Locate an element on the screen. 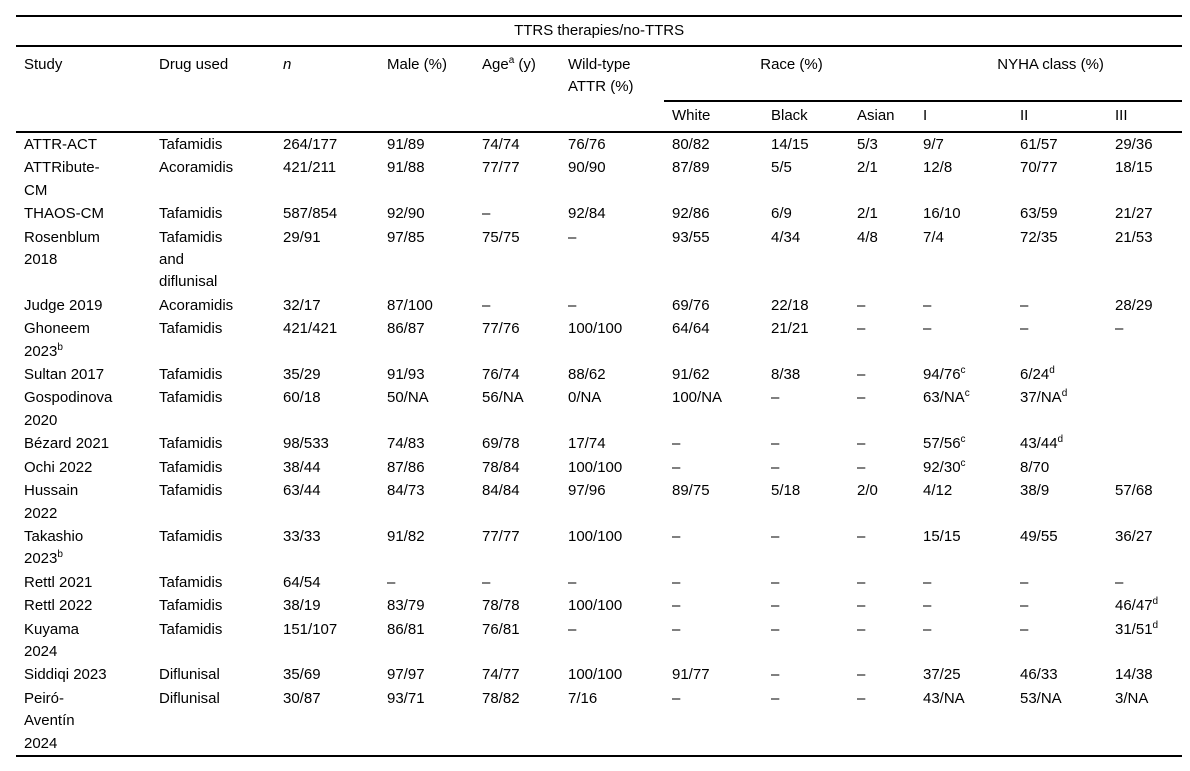  cell-n: 151/107 is located at coordinates (310, 629).